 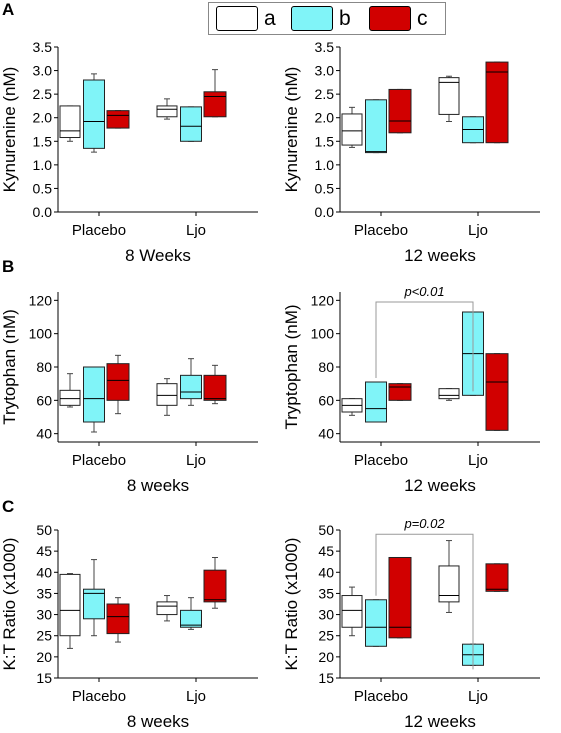 I want to click on chart3-y-axis-label: Tryptophan (nM), so click(x=291, y=366).